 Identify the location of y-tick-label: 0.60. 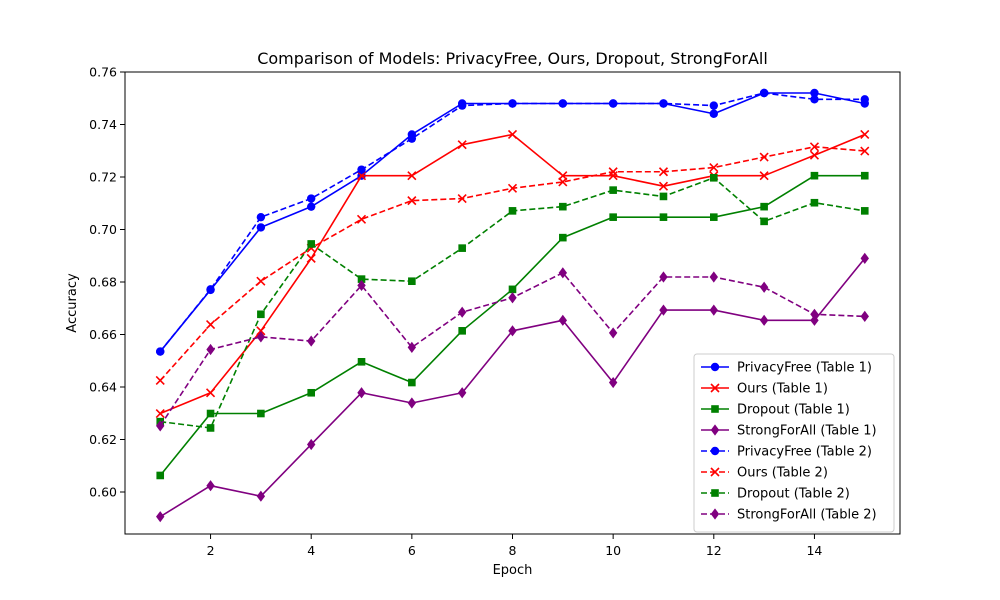
(103, 492).